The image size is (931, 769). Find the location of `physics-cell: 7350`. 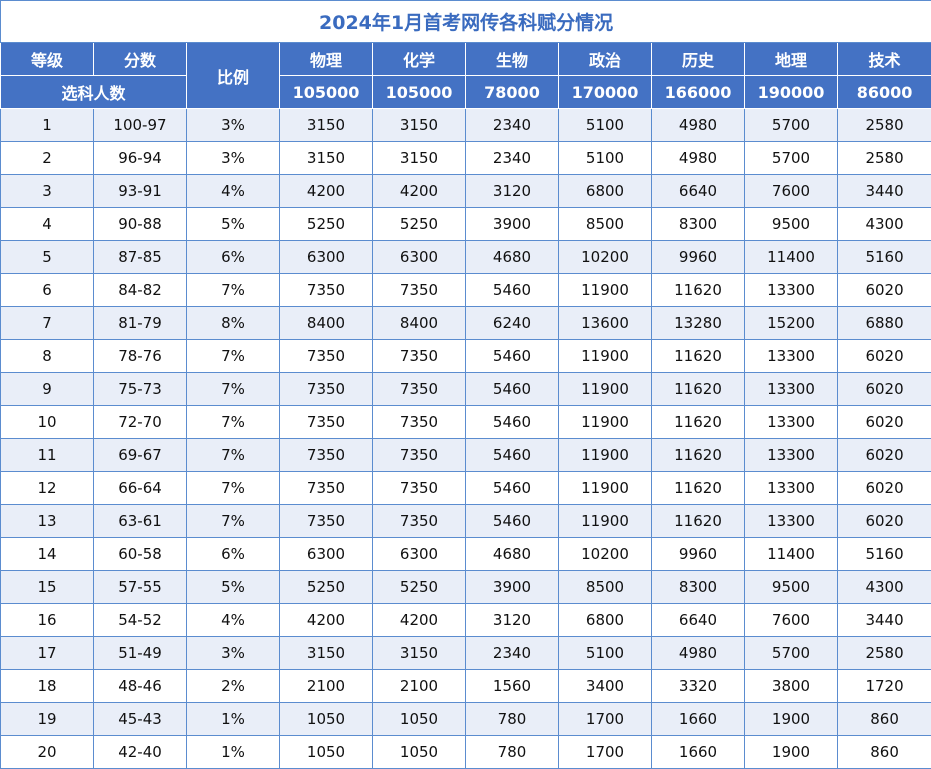

physics-cell: 7350 is located at coordinates (326, 455).